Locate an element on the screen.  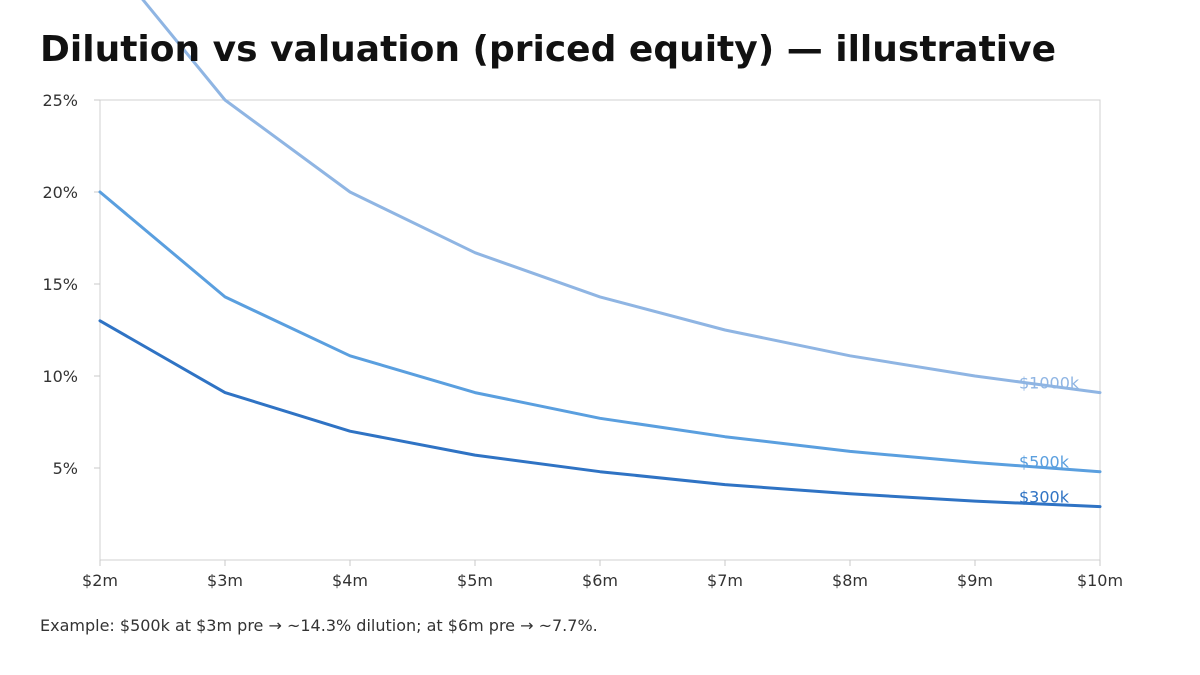
x-tick-label: $5m is located at coordinates (475, 580).